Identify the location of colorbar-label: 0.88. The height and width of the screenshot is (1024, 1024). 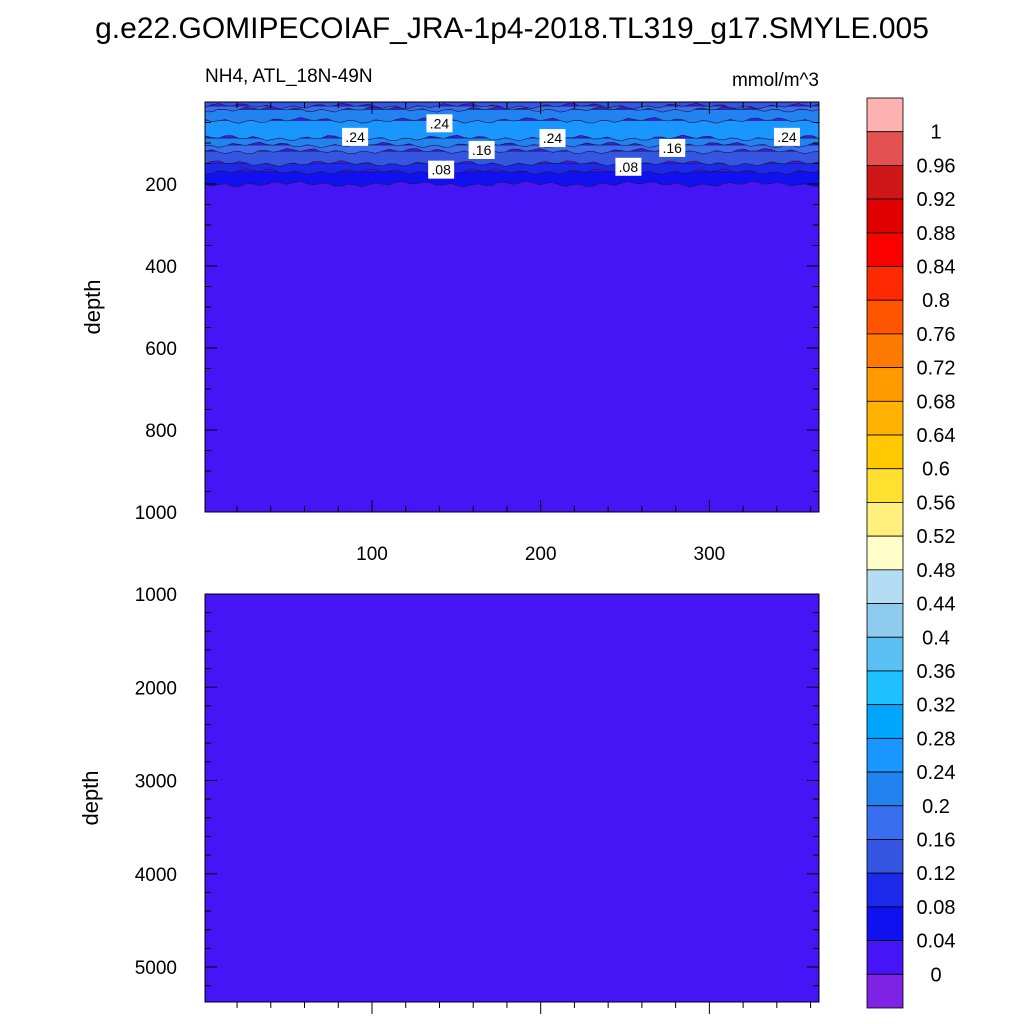
(936, 234).